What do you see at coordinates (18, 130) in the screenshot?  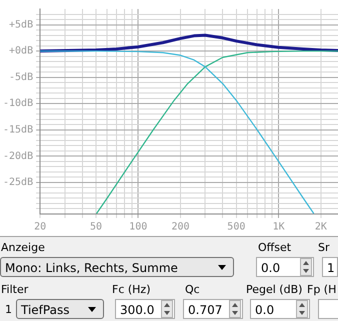 I see `y-tick-label: -15dB` at bounding box center [18, 130].